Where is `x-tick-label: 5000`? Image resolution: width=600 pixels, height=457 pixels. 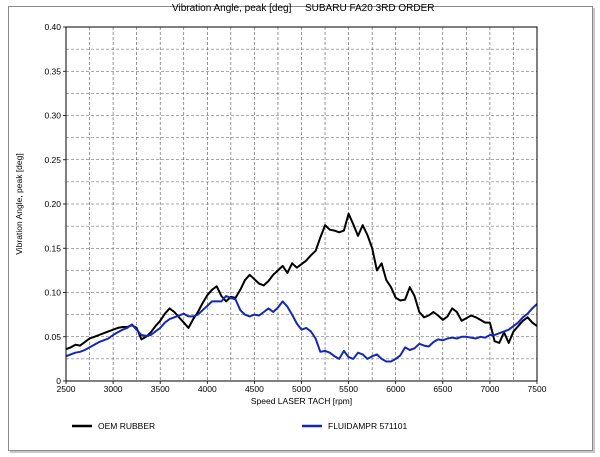 x-tick-label: 5000 is located at coordinates (301, 389).